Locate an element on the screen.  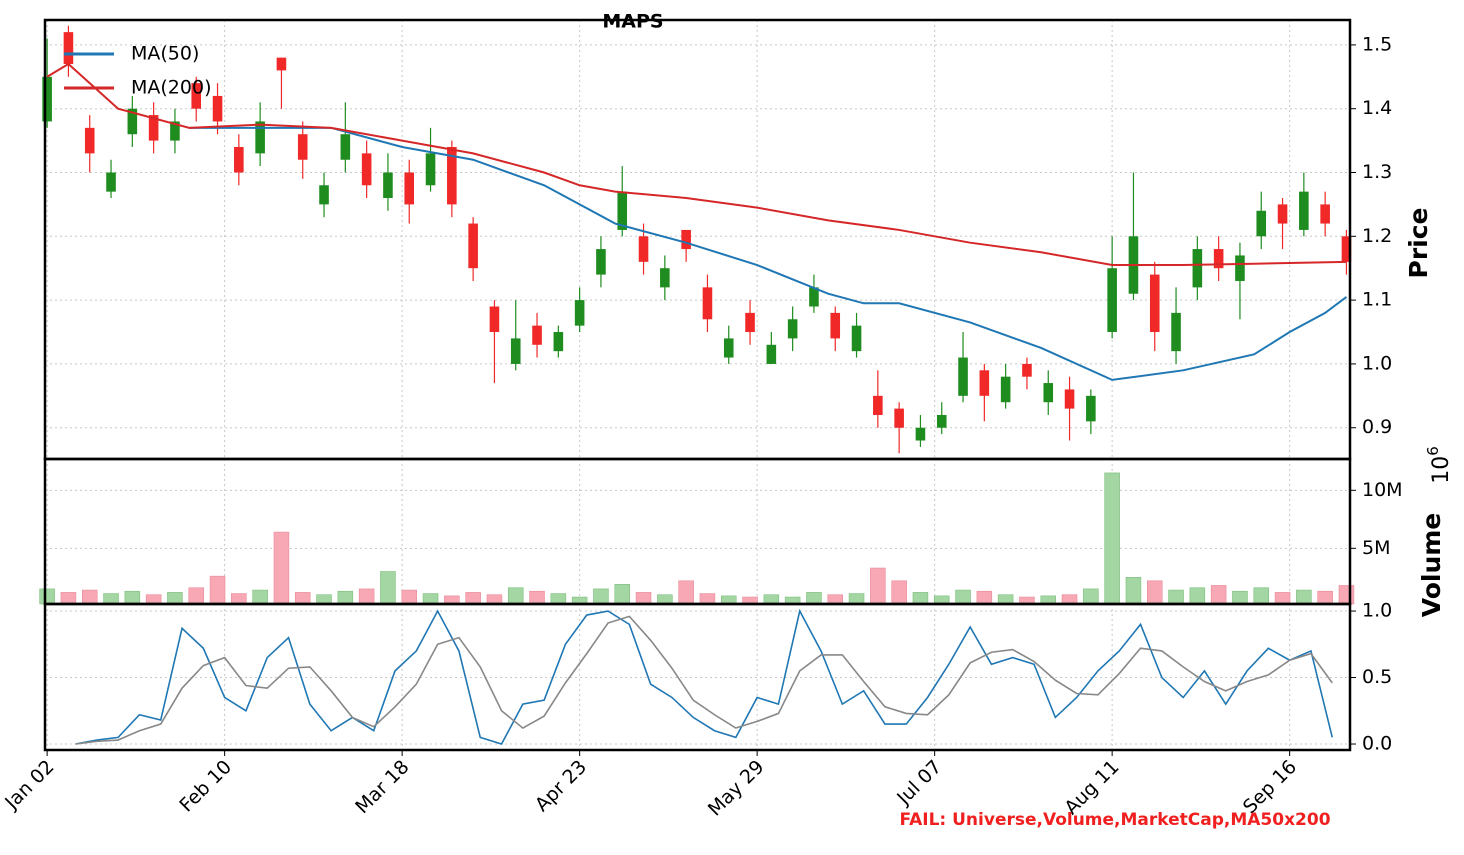
y-tick-label: 1.2 is located at coordinates (1377, 236).